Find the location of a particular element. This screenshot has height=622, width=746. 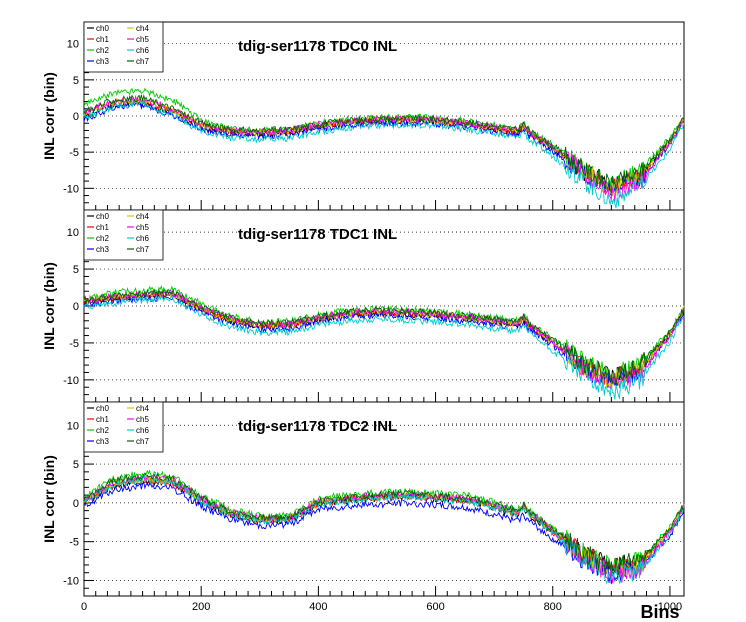

panel-title: tdig-ser1178 TDC1 INL is located at coordinates (317, 234).